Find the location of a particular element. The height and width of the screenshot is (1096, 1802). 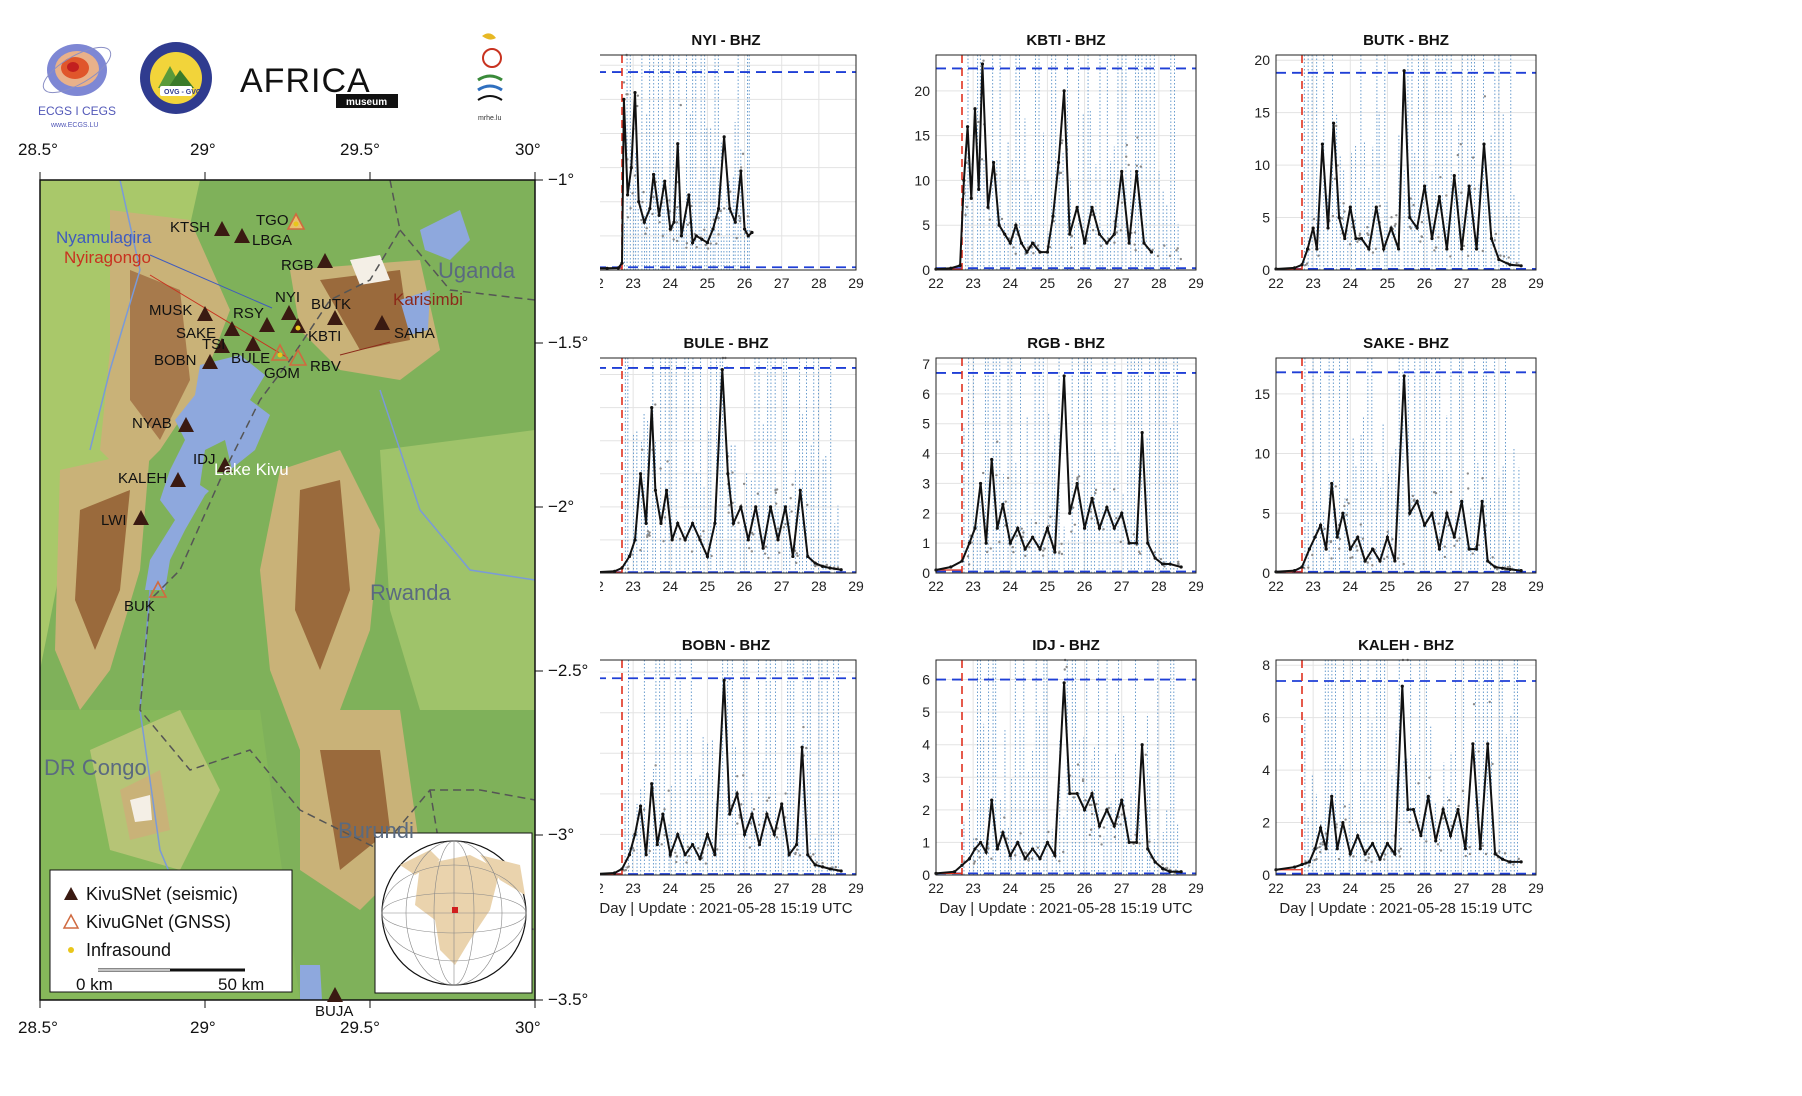

station-label: RSY is located at coordinates (248, 313).